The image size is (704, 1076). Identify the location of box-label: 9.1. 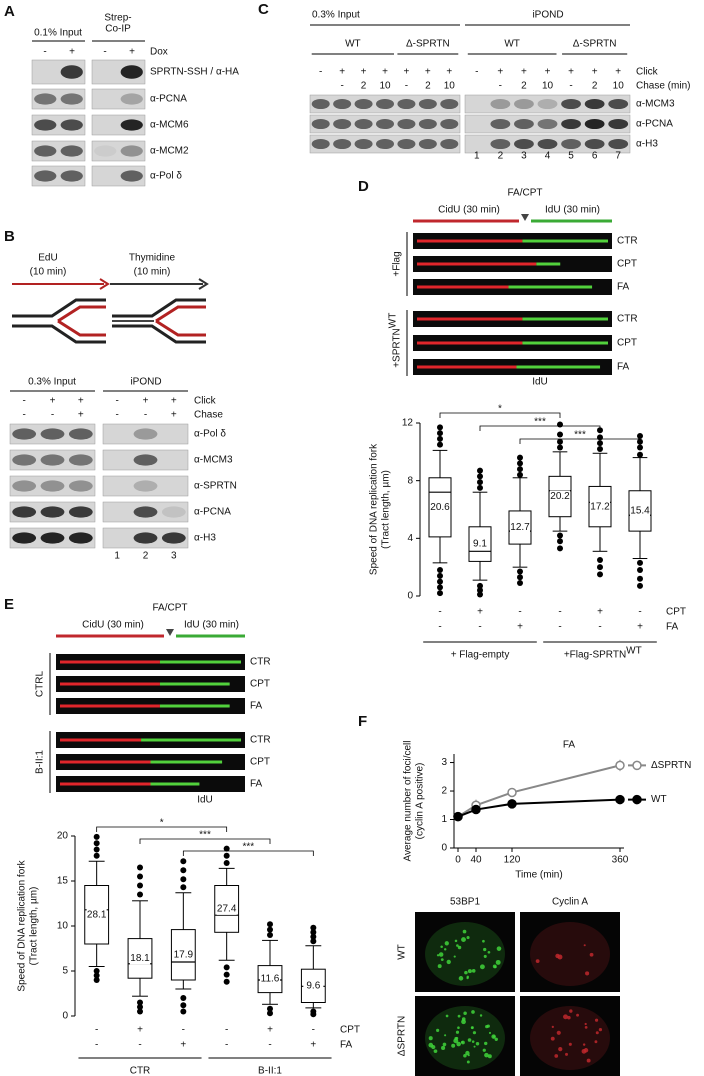
(480, 544).